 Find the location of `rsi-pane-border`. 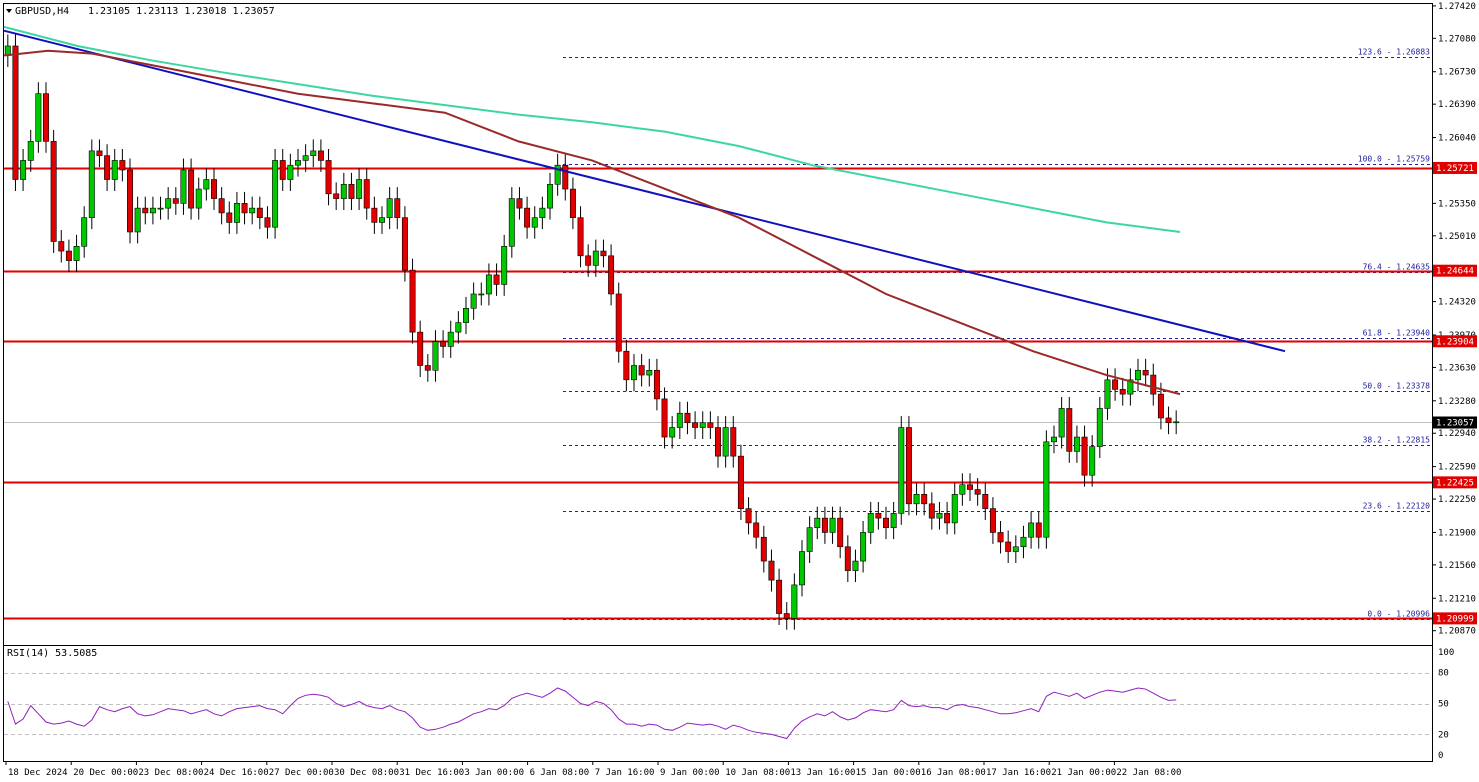

rsi-pane-border is located at coordinates (718, 703).